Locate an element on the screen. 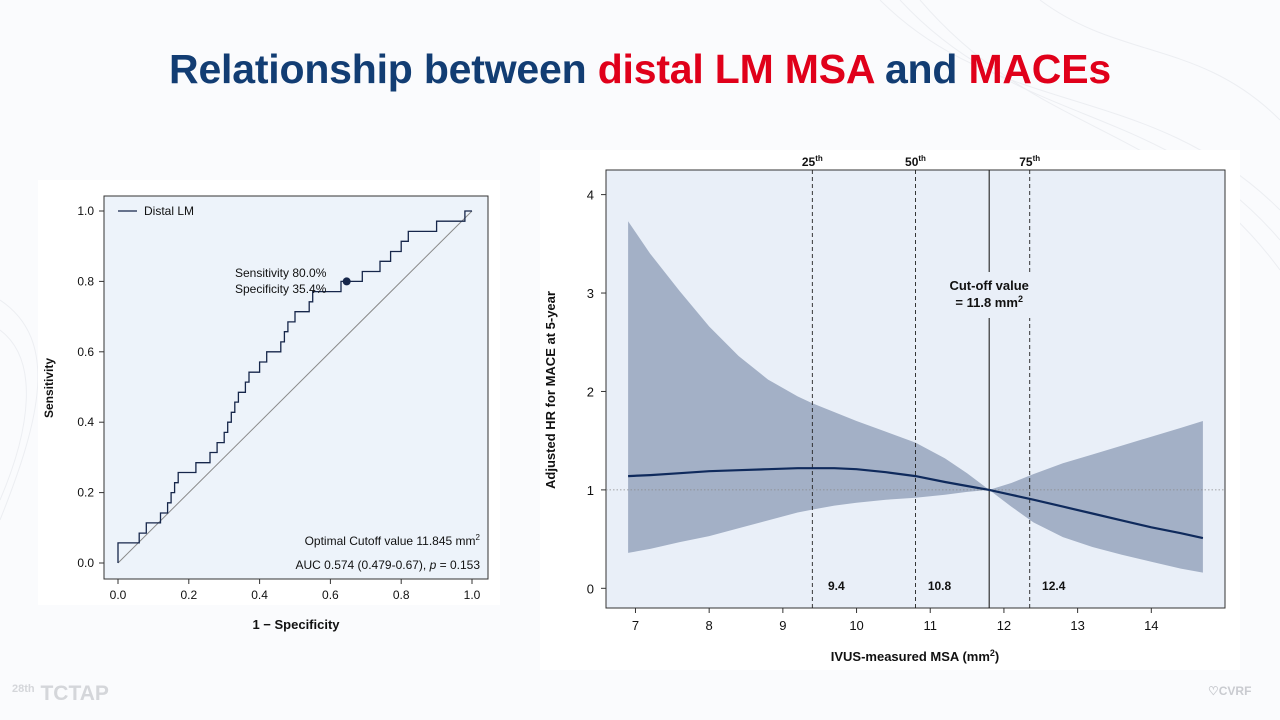  spline-y-tick-label: 3 is located at coordinates (590, 293).